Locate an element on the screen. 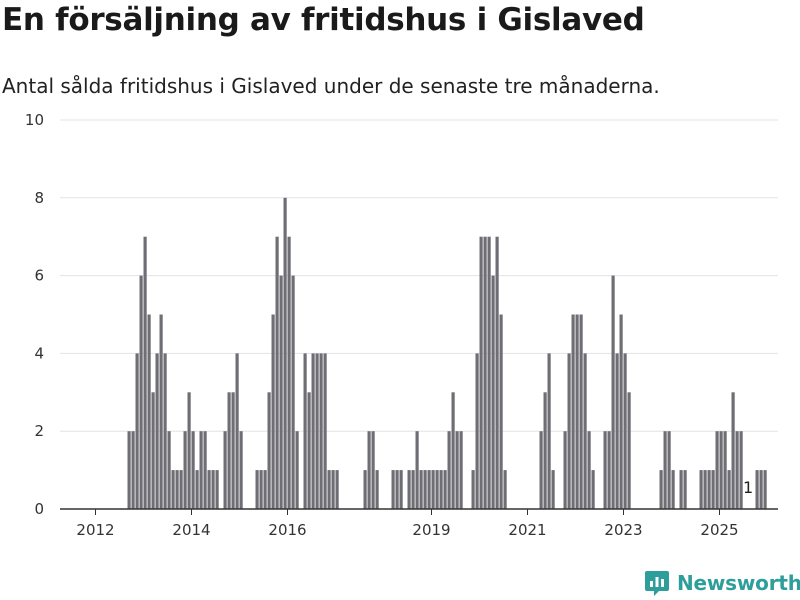  newsworthy-logo: Newsworthy is located at coordinates (722, 583).